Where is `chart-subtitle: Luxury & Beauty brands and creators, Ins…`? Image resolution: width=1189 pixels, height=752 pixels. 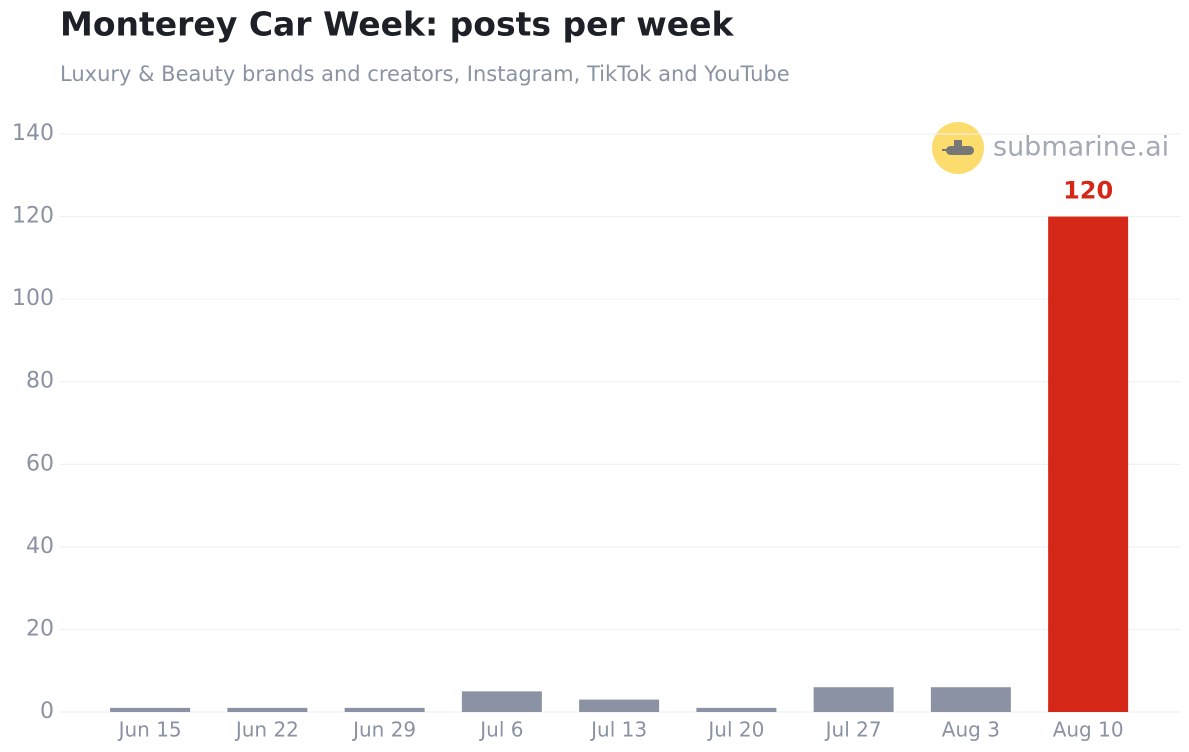 chart-subtitle: Luxury & Beauty brands and creators, Ins… is located at coordinates (425, 74).